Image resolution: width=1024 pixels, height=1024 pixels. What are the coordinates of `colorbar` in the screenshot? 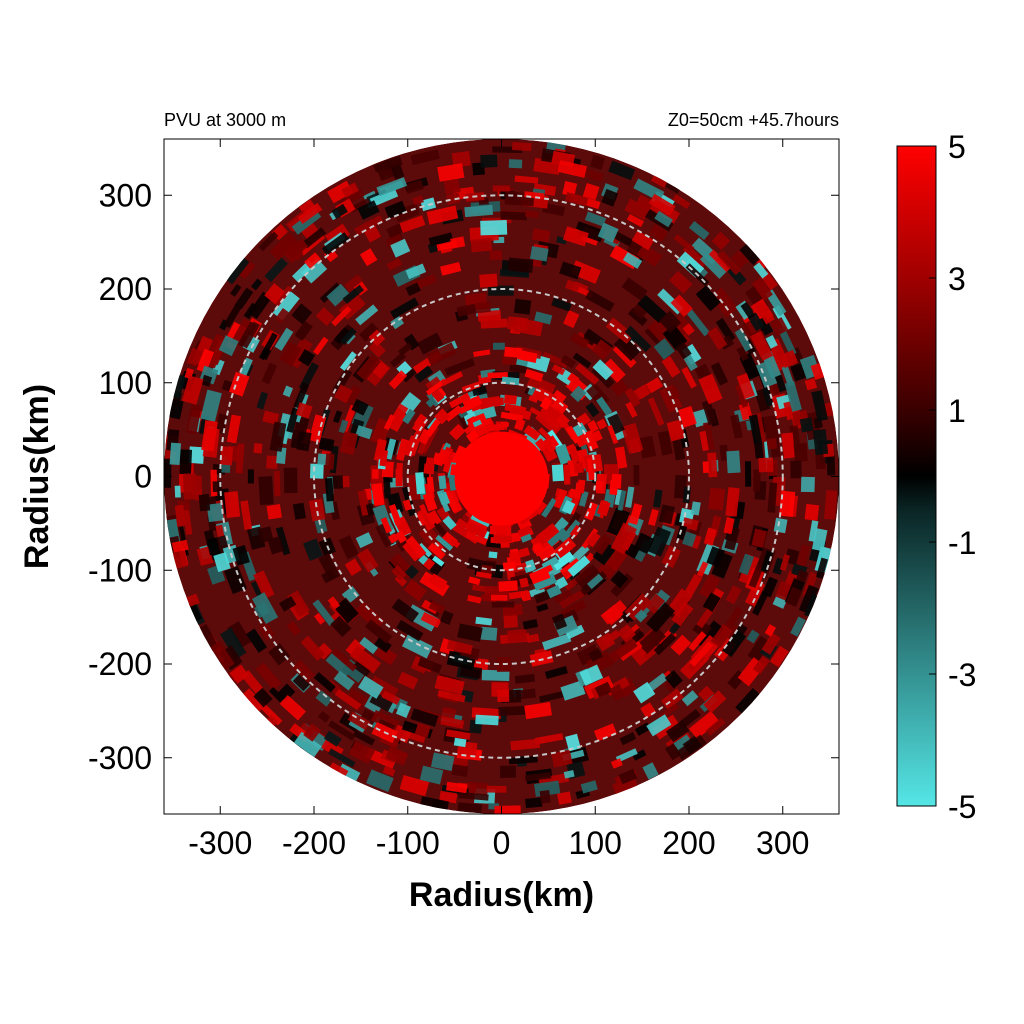 It's located at (916, 476).